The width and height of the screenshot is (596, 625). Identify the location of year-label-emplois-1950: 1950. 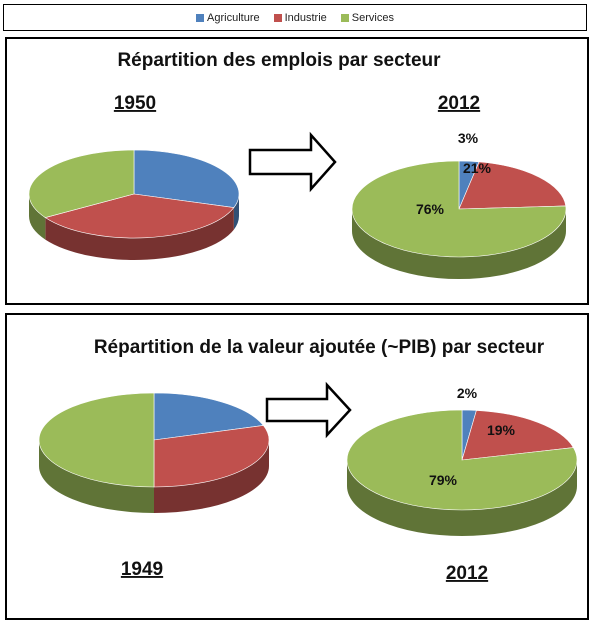
(135, 103).